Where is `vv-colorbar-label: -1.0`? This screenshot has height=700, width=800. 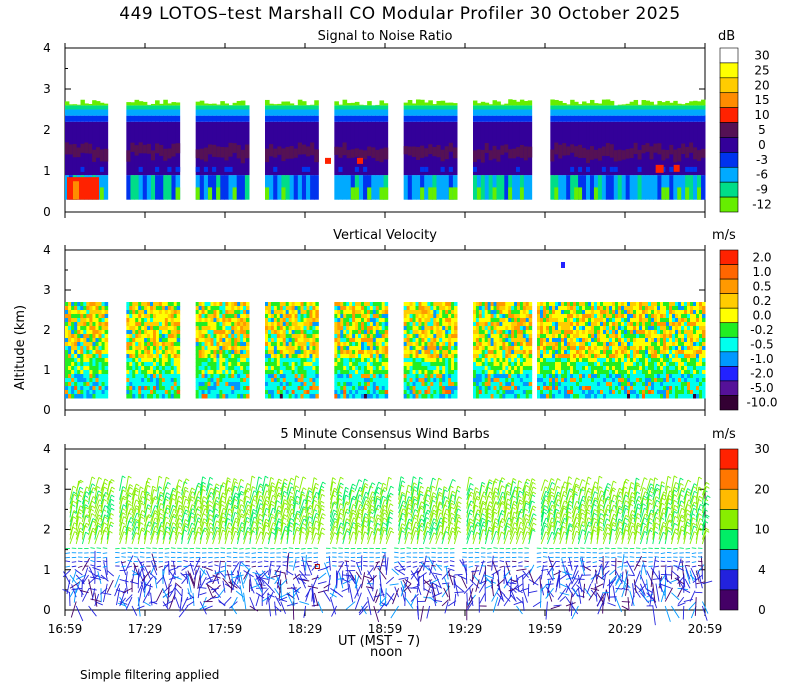 vv-colorbar-label: -1.0 is located at coordinates (761, 359).